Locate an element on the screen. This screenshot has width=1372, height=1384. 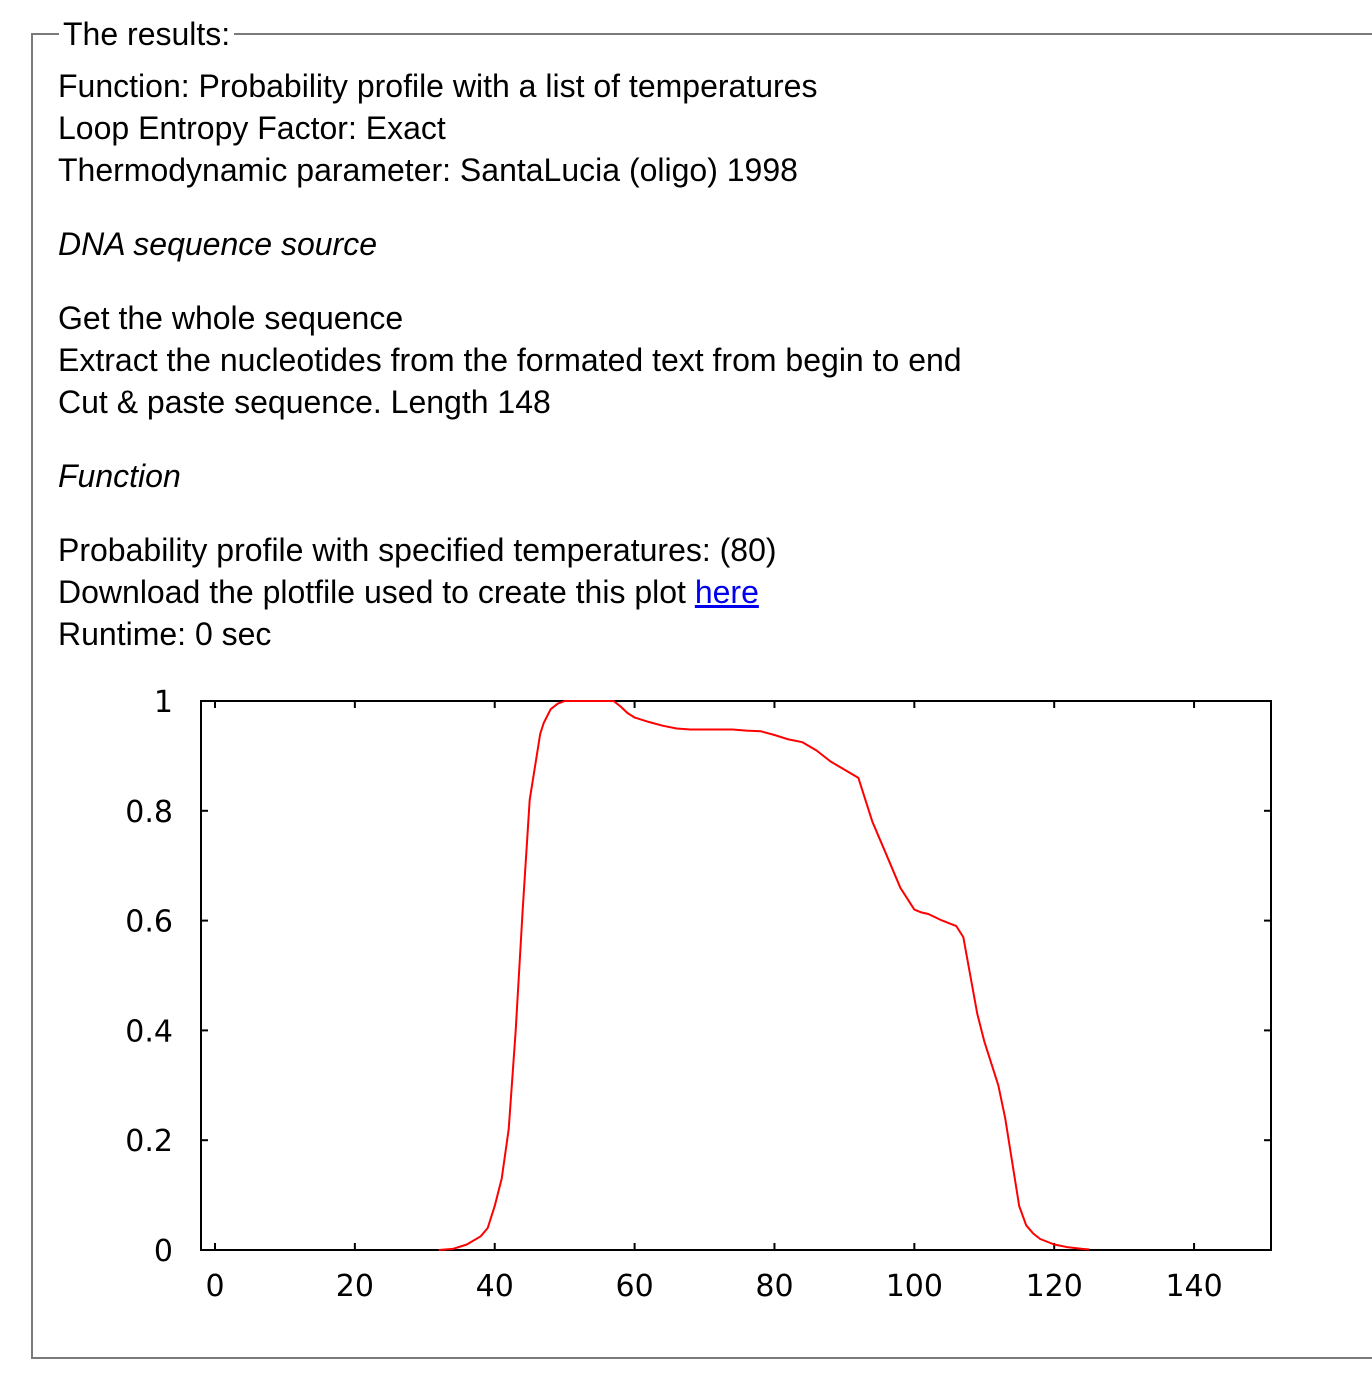
x-tick-label: 140 is located at coordinates (1193, 1286).